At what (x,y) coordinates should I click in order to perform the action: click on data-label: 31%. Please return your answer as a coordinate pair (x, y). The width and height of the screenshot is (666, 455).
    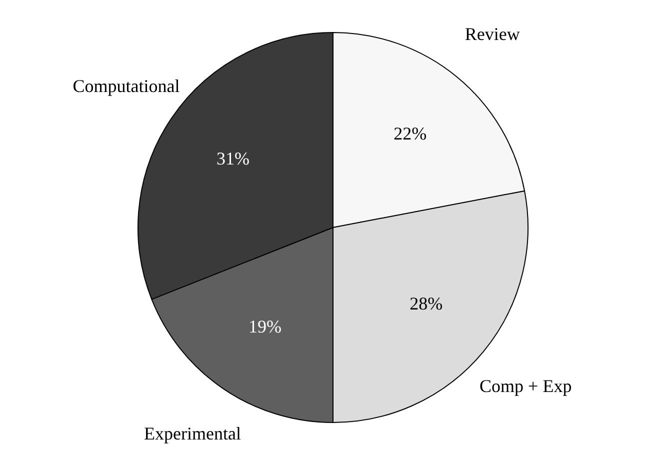
    Looking at the image, I should click on (233, 158).